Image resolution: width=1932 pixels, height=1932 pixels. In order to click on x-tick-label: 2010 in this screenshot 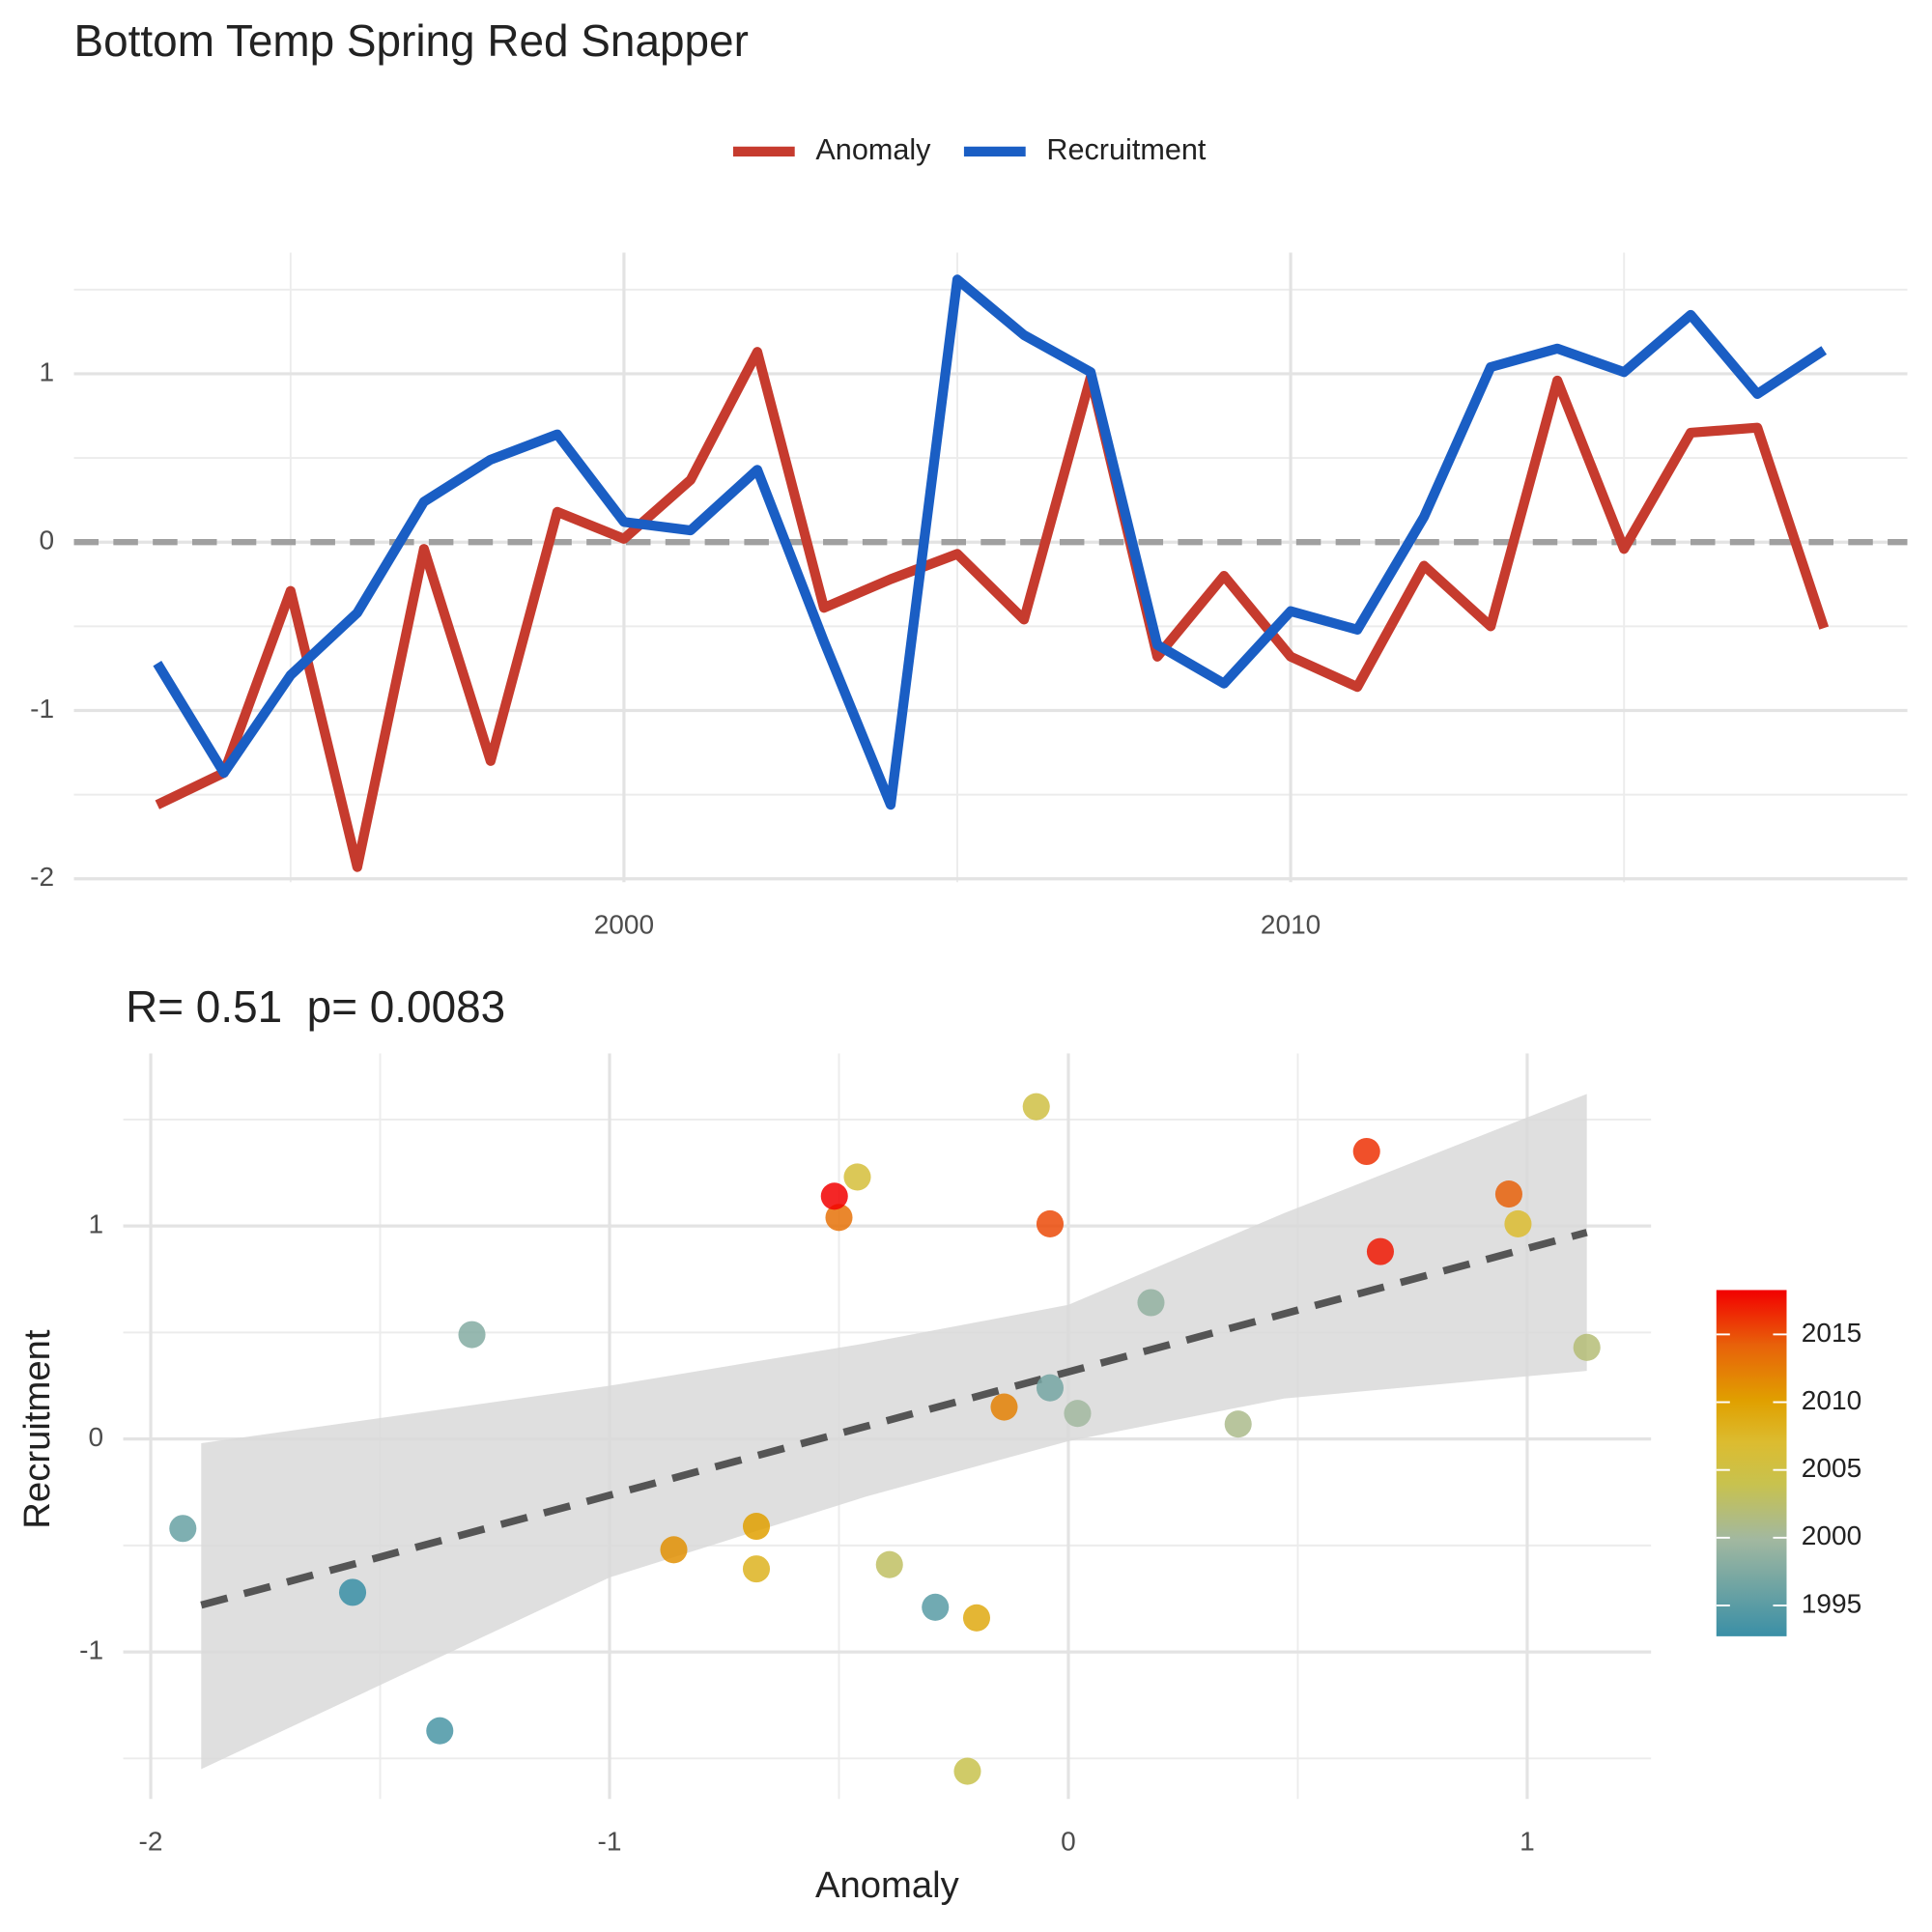, I will do `click(1291, 925)`.